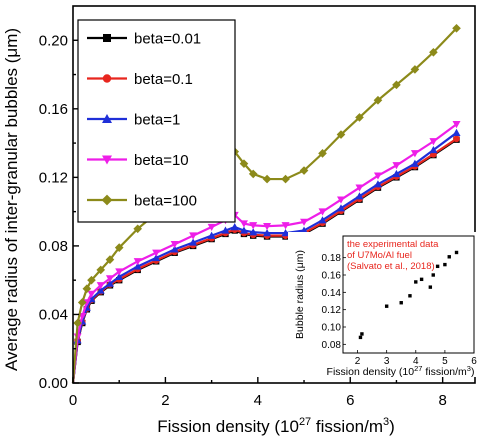 The height and width of the screenshot is (439, 484). I want to click on inset-y-tick-label: 0.10, so click(332, 328).